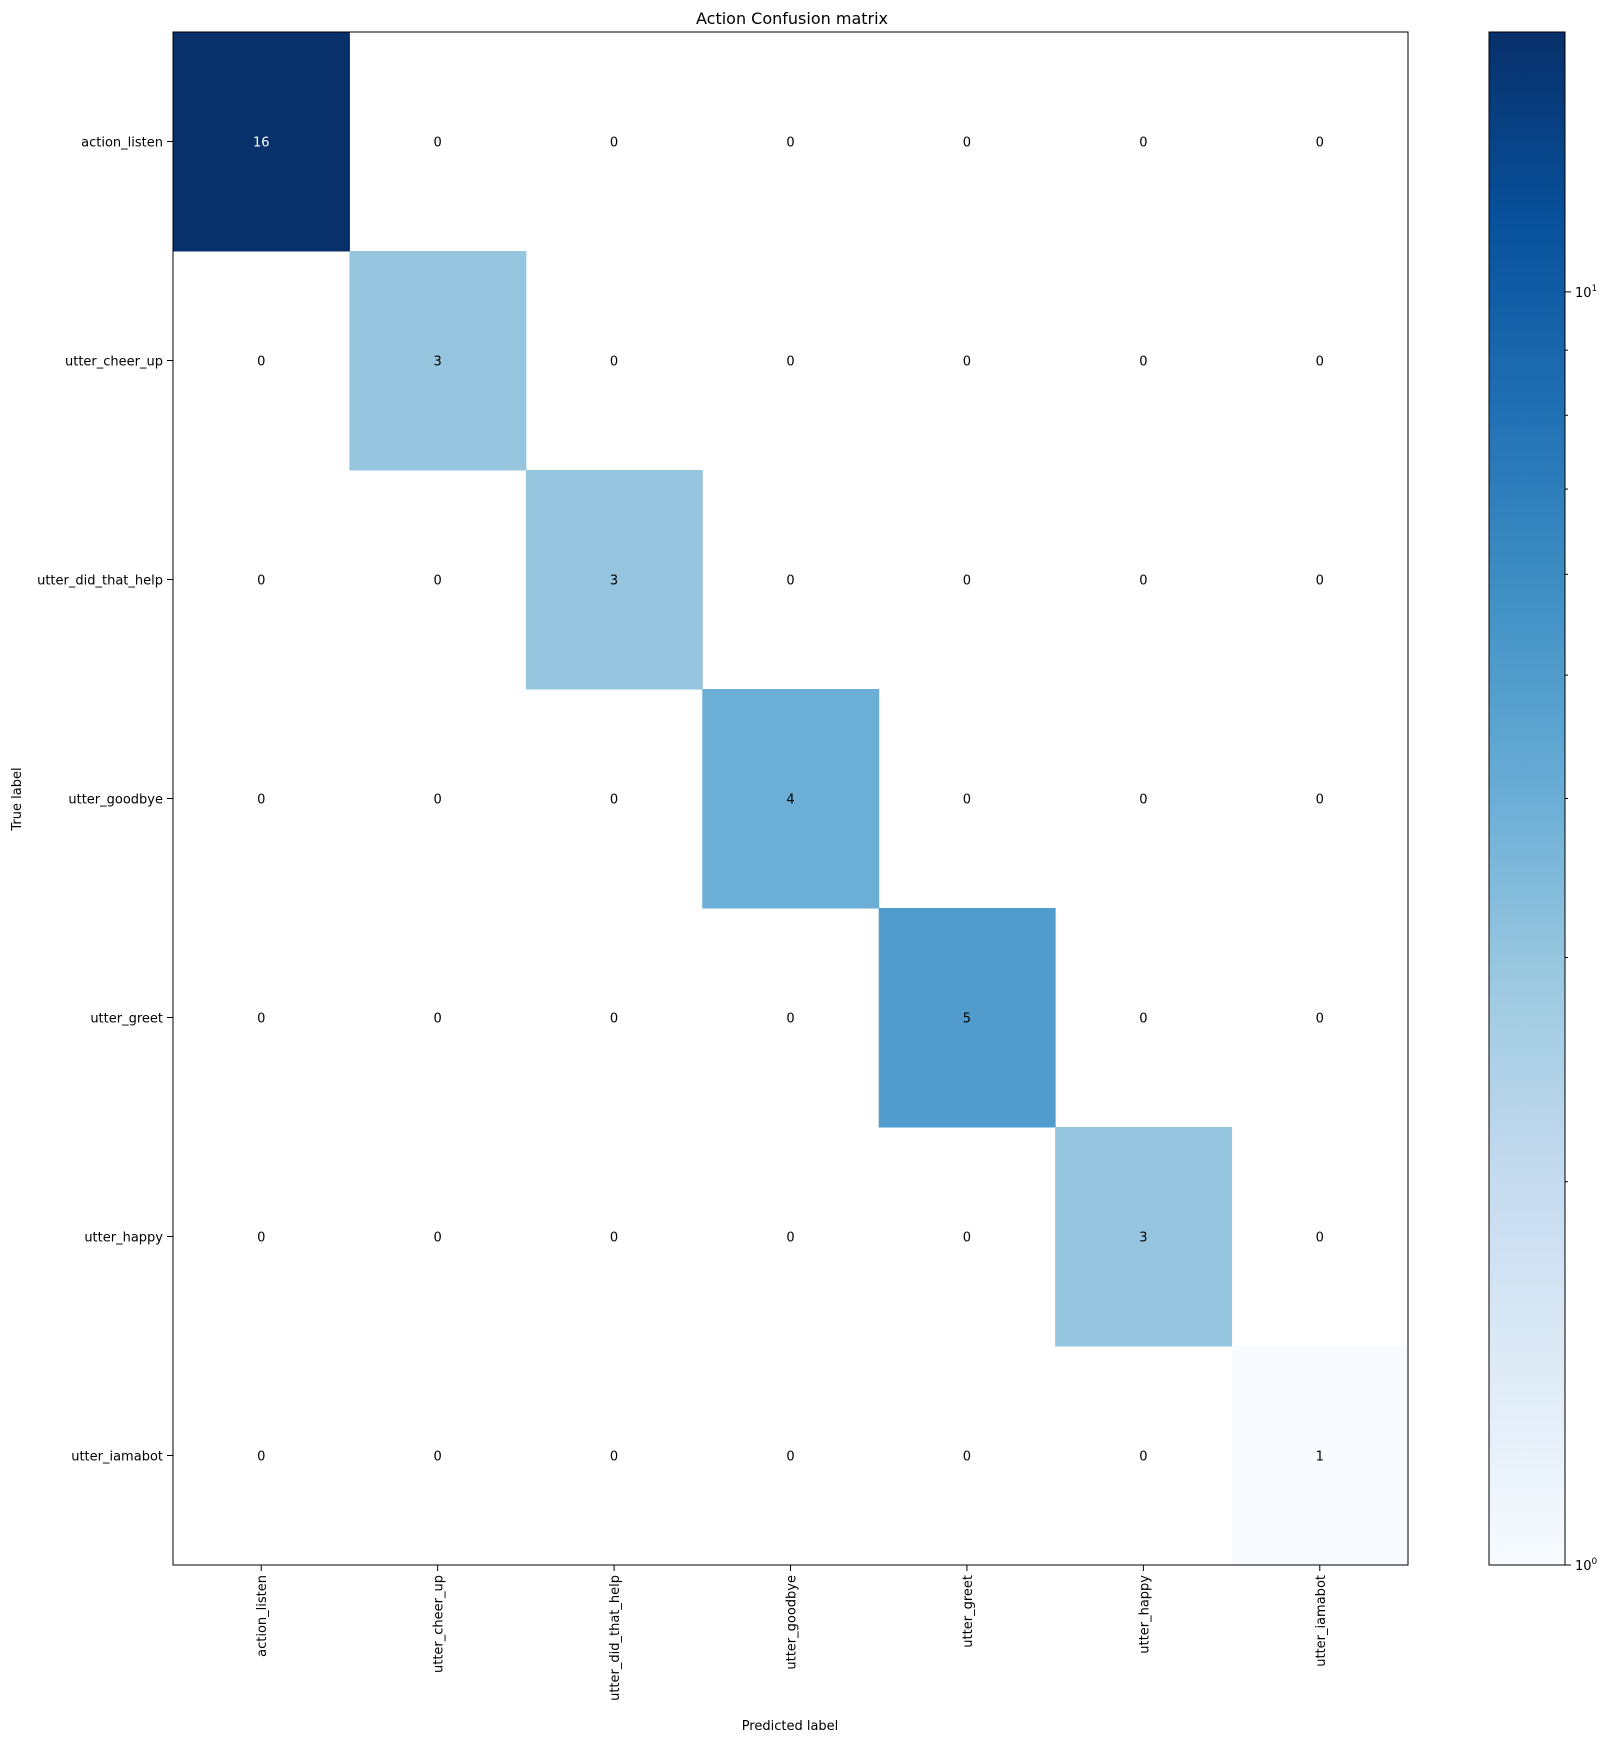 The height and width of the screenshot is (1746, 1613). Describe the element at coordinates (17, 799) in the screenshot. I see `y-axis-label: True label` at that location.